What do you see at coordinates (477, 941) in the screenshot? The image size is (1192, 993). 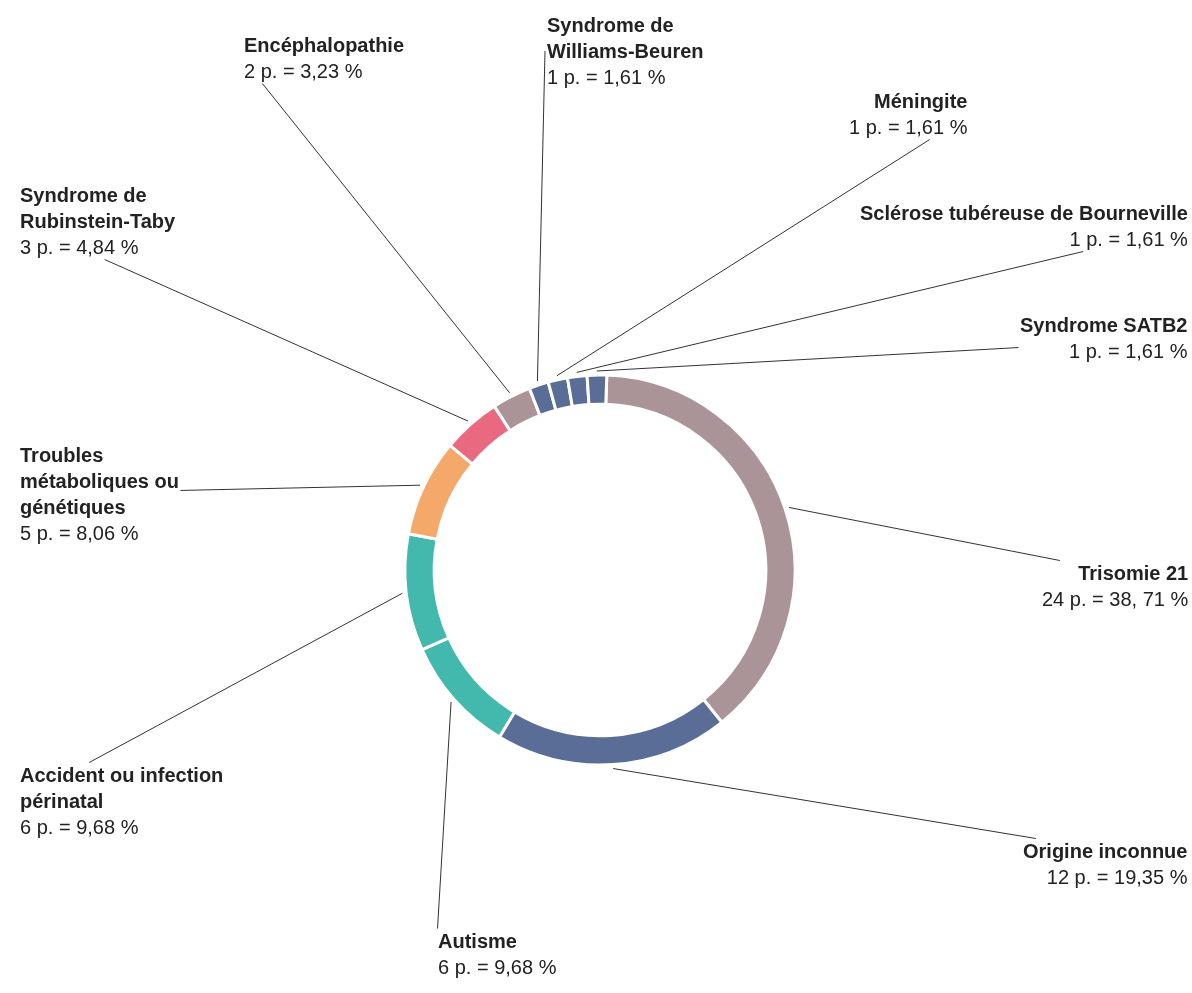 I see `slice-label: Autisme` at bounding box center [477, 941].